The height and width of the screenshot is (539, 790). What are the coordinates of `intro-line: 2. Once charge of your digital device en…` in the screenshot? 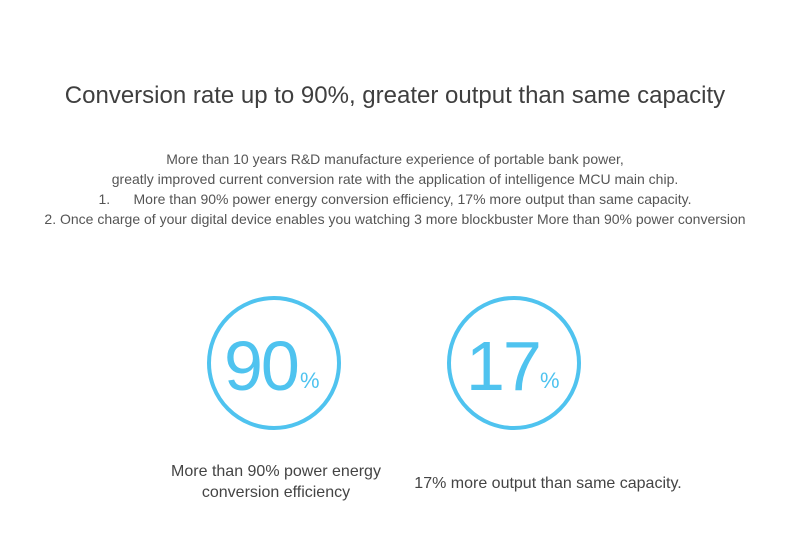 It's located at (395, 219).